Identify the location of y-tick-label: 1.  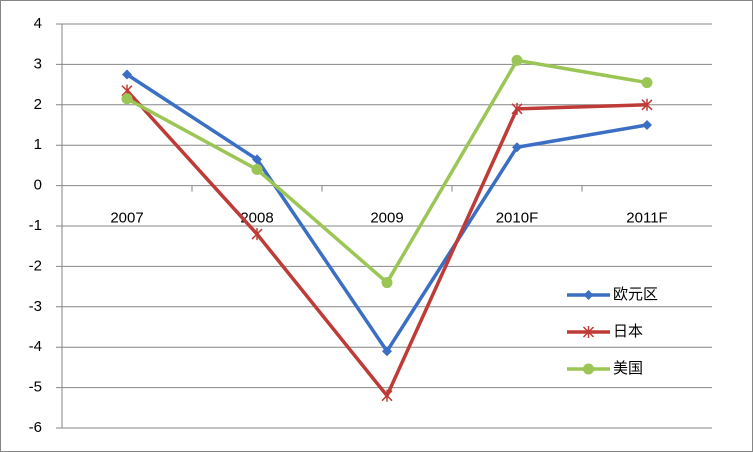
(38, 144).